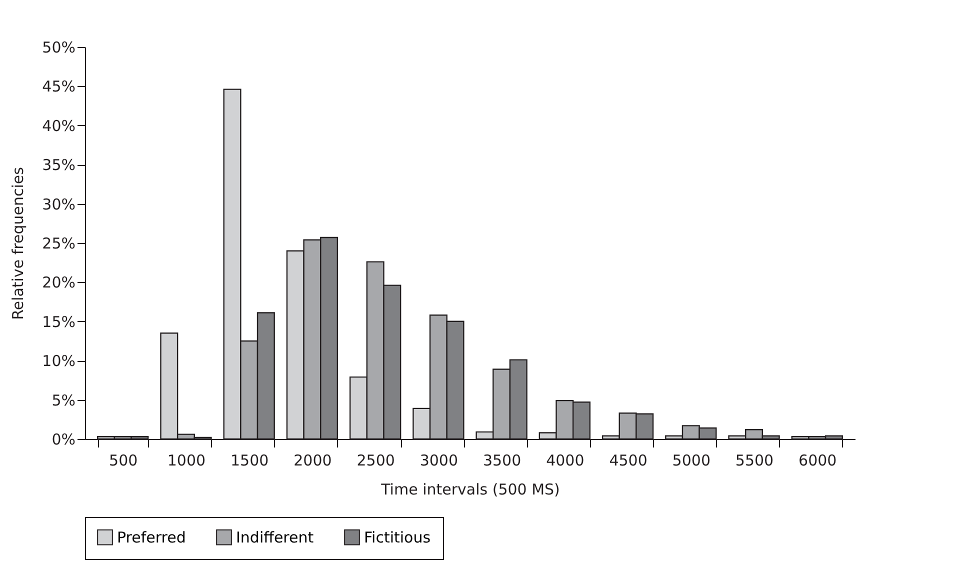  Describe the element at coordinates (59, 361) in the screenshot. I see `y-tick-label: 10%` at that location.